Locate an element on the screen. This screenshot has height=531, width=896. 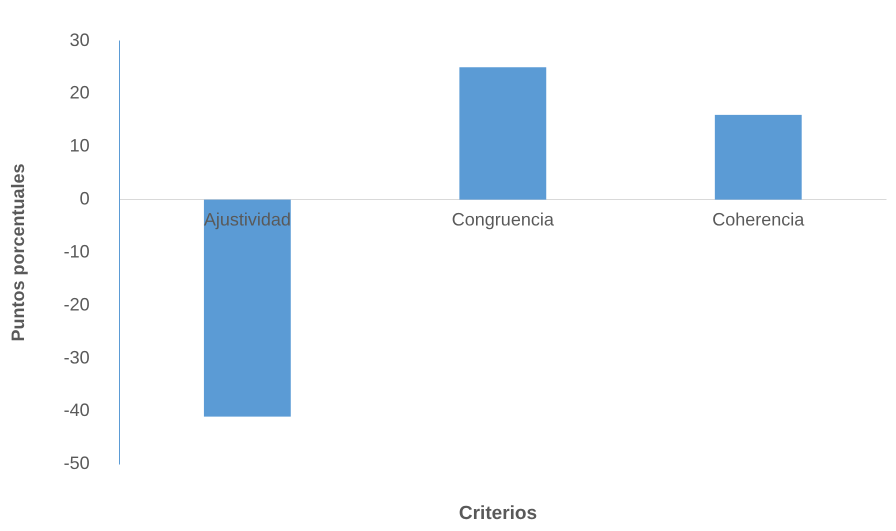
y-tick-label: -20 is located at coordinates (77, 304).